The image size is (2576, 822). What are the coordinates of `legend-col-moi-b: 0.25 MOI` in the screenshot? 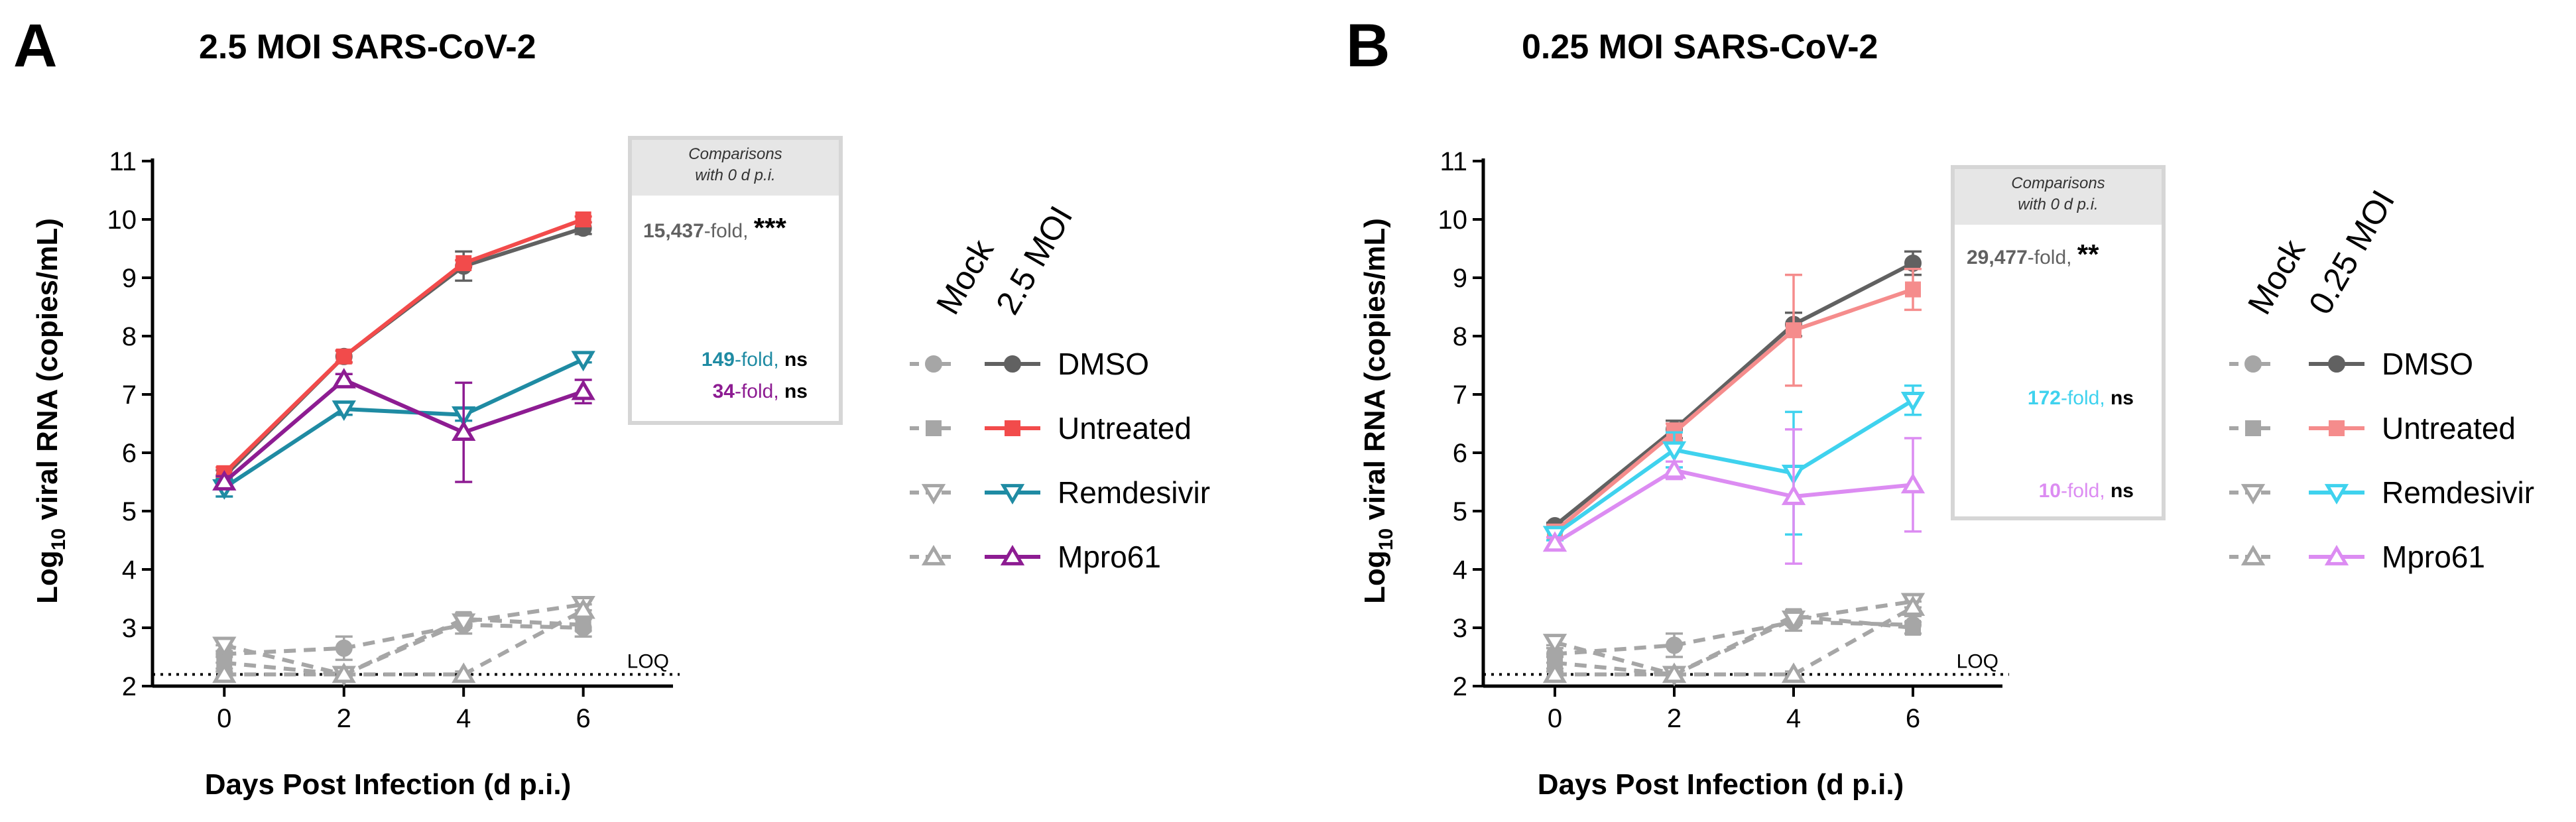 It's located at (2351, 252).